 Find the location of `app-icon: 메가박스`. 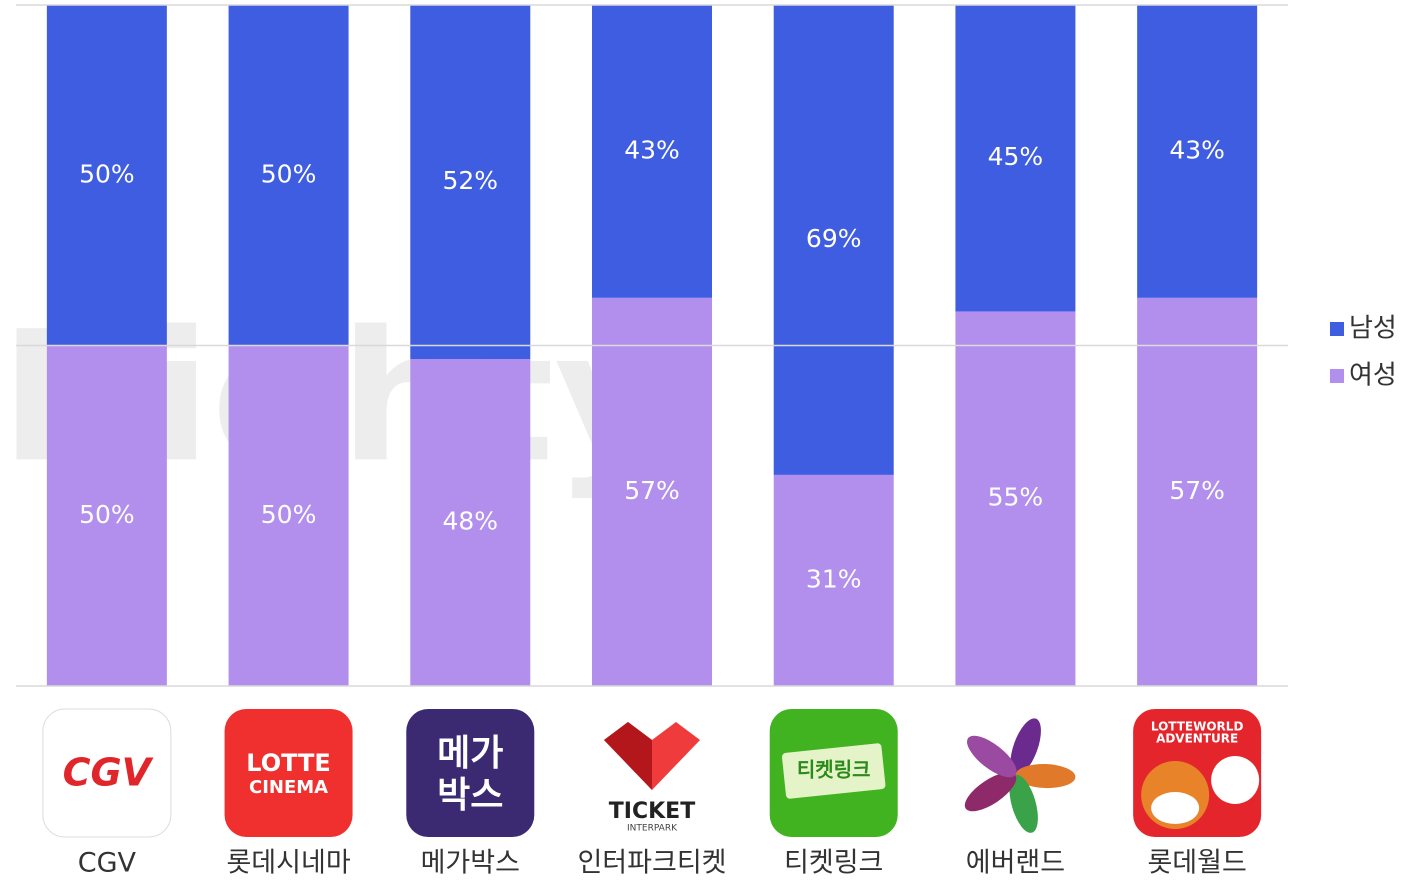

app-icon: 메가박스 is located at coordinates (470, 773).